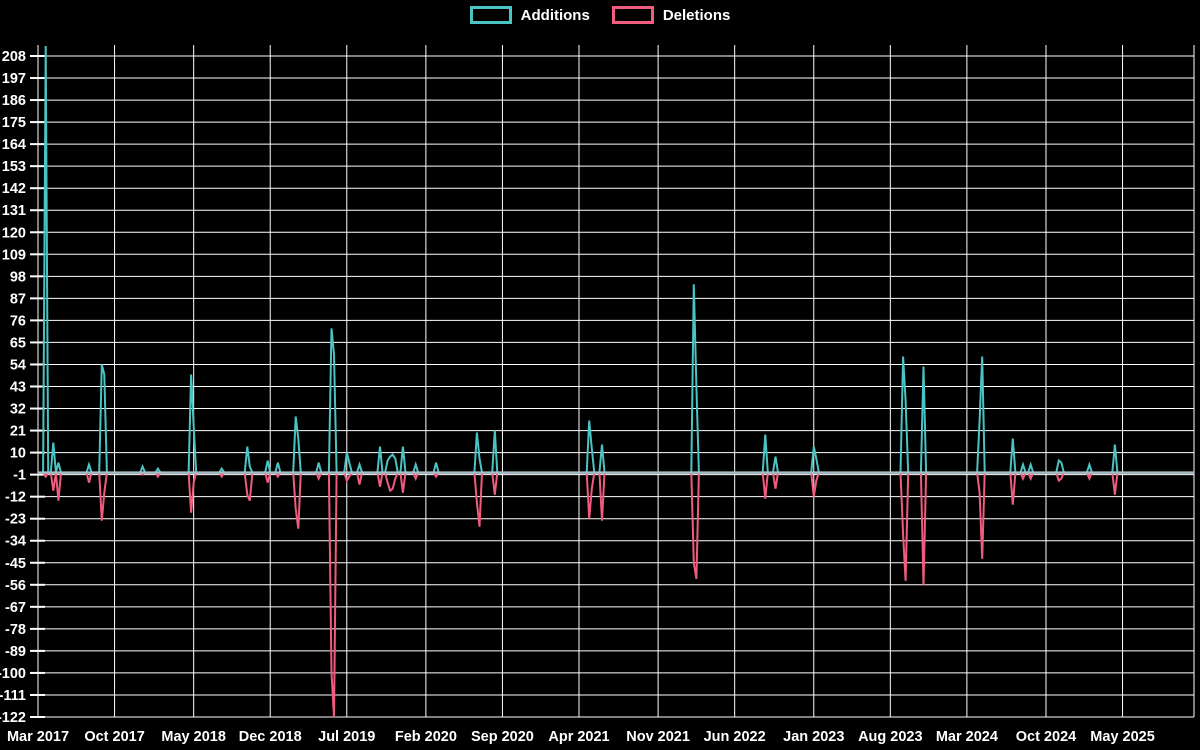 The image size is (1200, 750). What do you see at coordinates (19, 476) in the screenshot?
I see `svg-text: -1` at bounding box center [19, 476].